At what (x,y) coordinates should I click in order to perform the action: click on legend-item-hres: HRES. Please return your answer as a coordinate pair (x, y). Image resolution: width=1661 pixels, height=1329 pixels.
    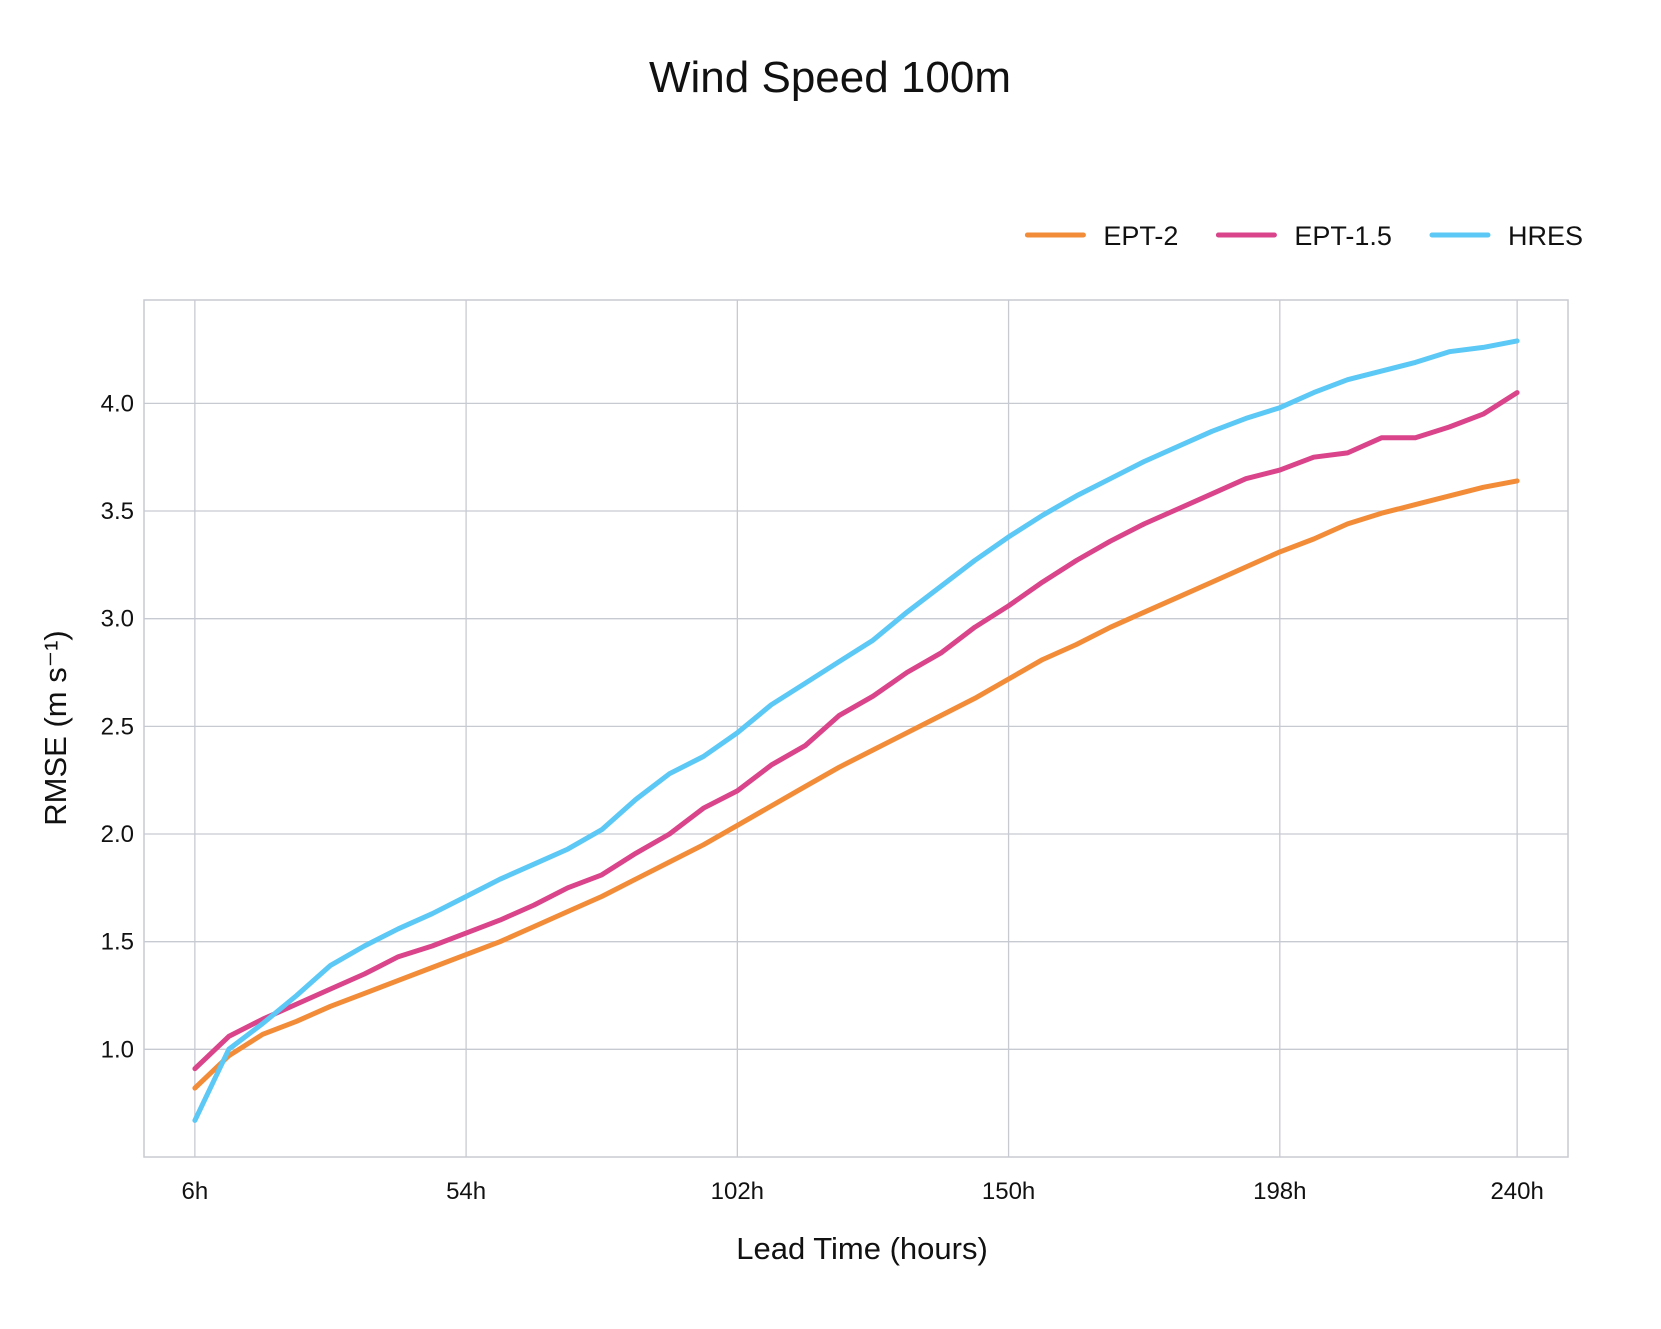
    Looking at the image, I should click on (1506, 236).